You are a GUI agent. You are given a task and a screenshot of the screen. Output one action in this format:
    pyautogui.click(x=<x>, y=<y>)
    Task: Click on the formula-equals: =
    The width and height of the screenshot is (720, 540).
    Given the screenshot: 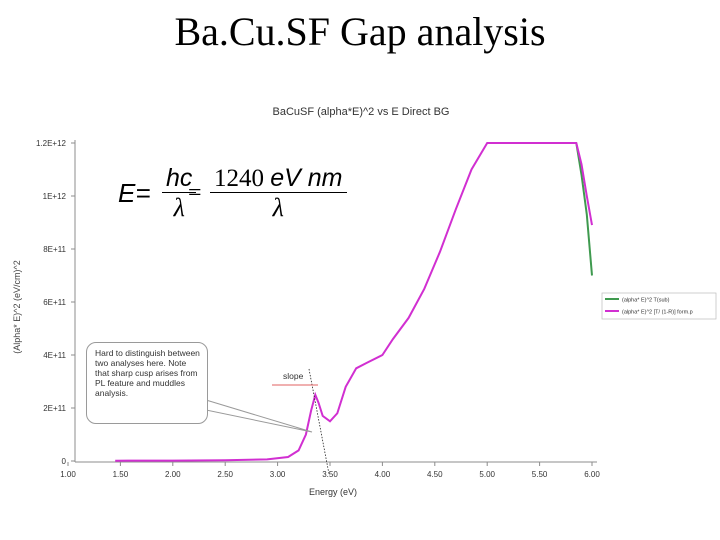 What is the action you would take?
    pyautogui.click(x=195, y=193)
    